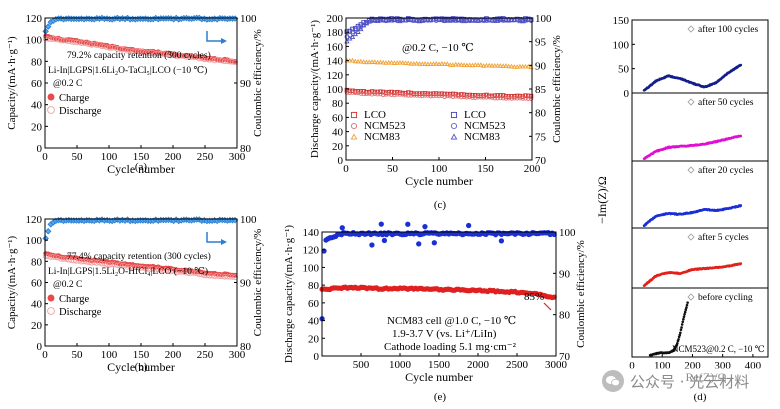  I want to click on legend-charge-marker, so click(51, 298).